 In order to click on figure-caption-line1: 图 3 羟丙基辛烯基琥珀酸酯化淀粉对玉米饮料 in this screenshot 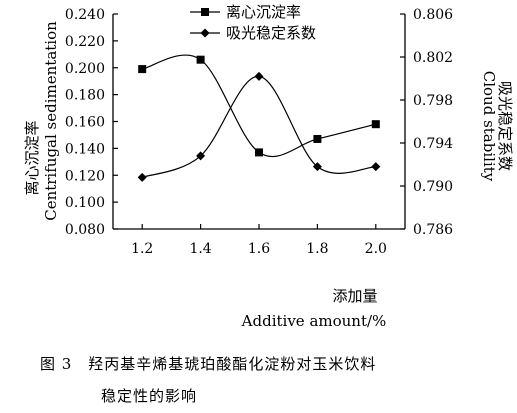, I will do `click(208, 364)`.